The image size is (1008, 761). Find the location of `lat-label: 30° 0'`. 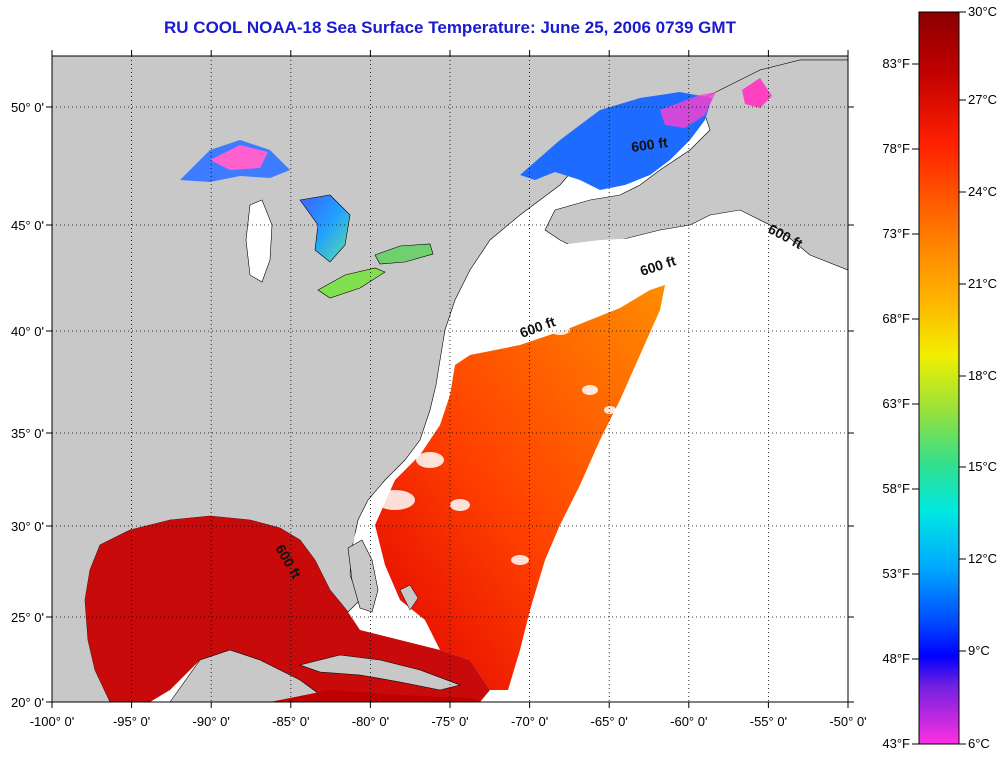

lat-label: 30° 0' is located at coordinates (27, 526).